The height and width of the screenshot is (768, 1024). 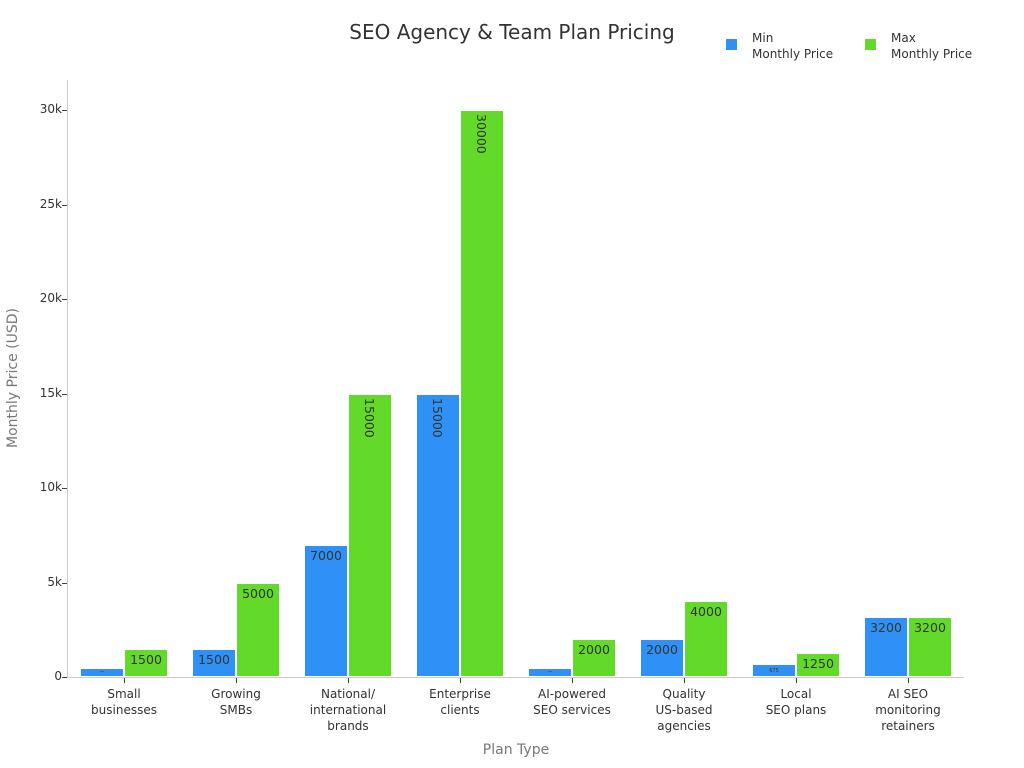 What do you see at coordinates (50, 392) in the screenshot?
I see `y-tick-label: 15k` at bounding box center [50, 392].